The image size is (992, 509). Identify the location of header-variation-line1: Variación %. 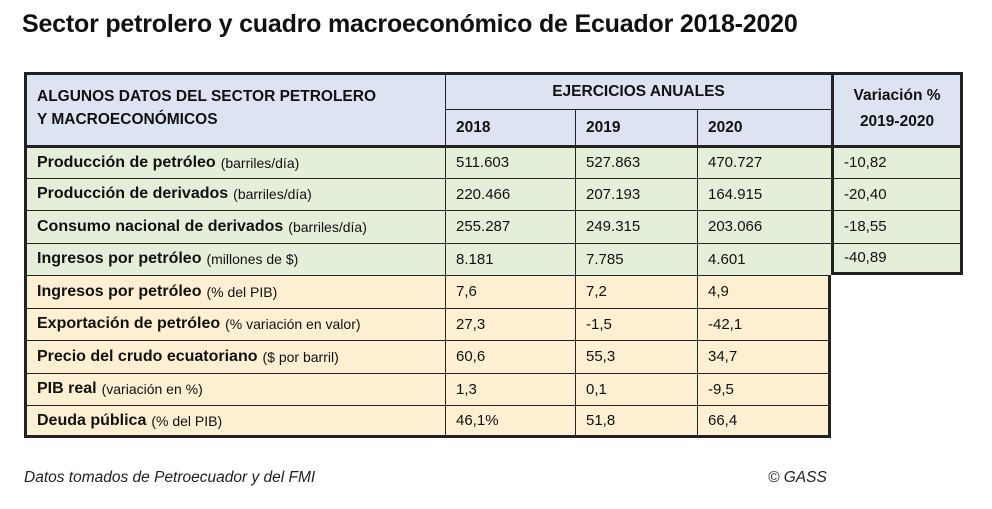
(897, 95).